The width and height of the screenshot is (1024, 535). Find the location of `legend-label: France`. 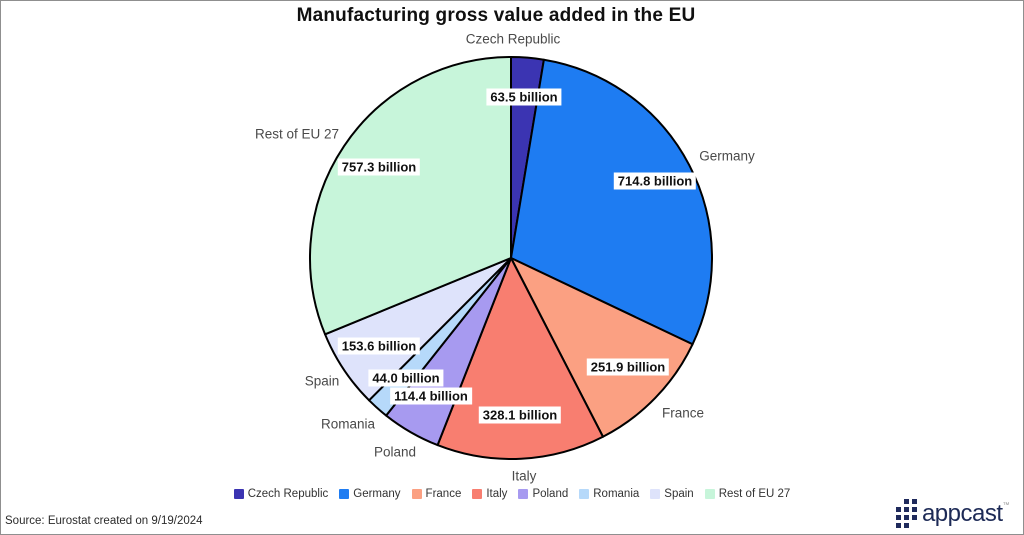

legend-label: France is located at coordinates (443, 494).